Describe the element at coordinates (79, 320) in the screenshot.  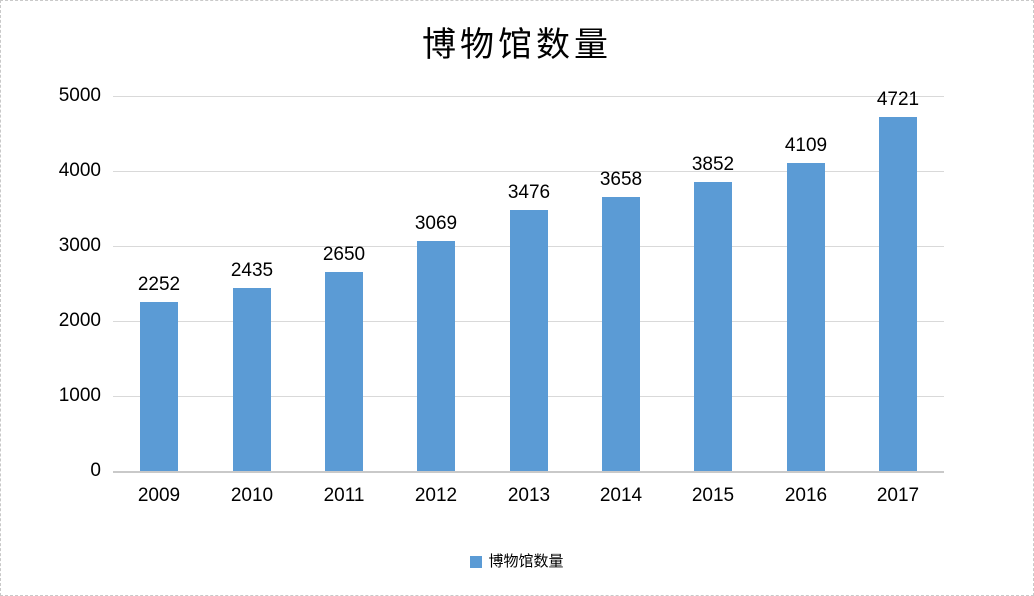
I see `y-axis-tick-label: 2000` at that location.